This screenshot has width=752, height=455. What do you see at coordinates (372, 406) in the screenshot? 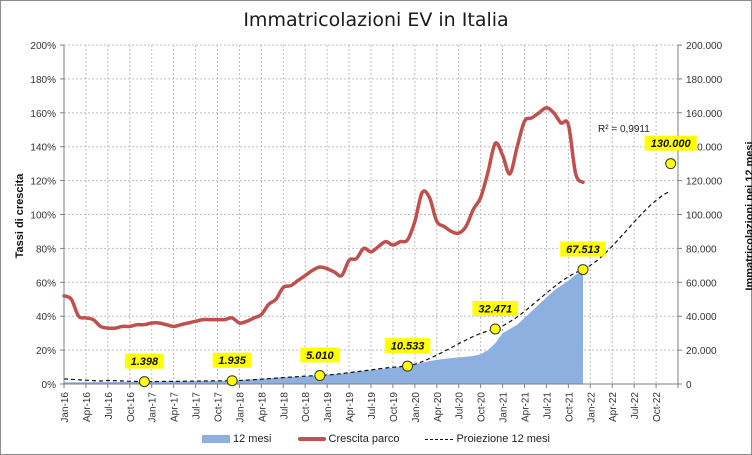
I see `x-tick-label: Jul-19` at bounding box center [372, 406].